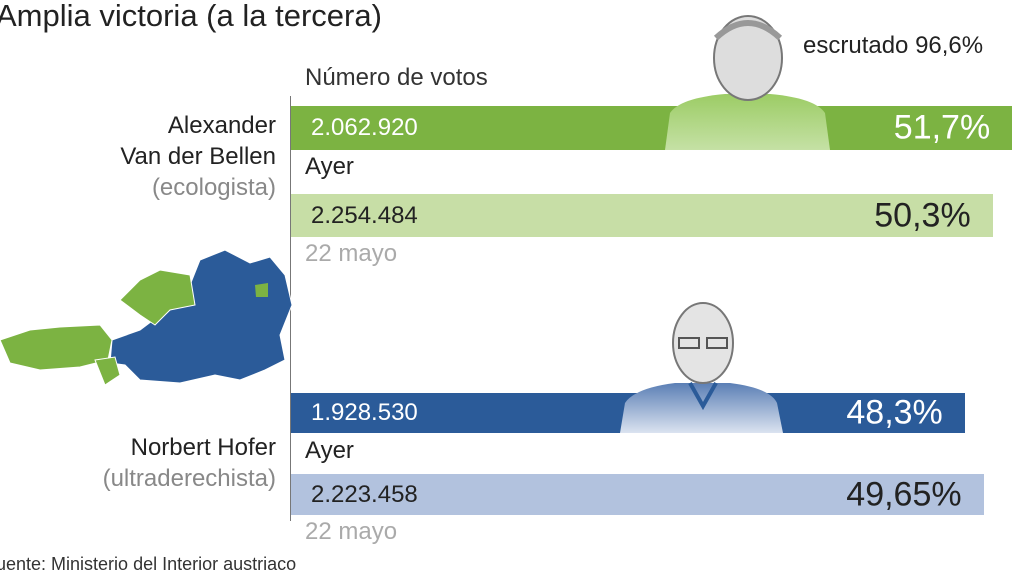 The height and width of the screenshot is (578, 1028). What do you see at coordinates (642, 215) in the screenshot?
I see `bar-van-der-bellen-previous: 2.254.484 50,3%` at bounding box center [642, 215].